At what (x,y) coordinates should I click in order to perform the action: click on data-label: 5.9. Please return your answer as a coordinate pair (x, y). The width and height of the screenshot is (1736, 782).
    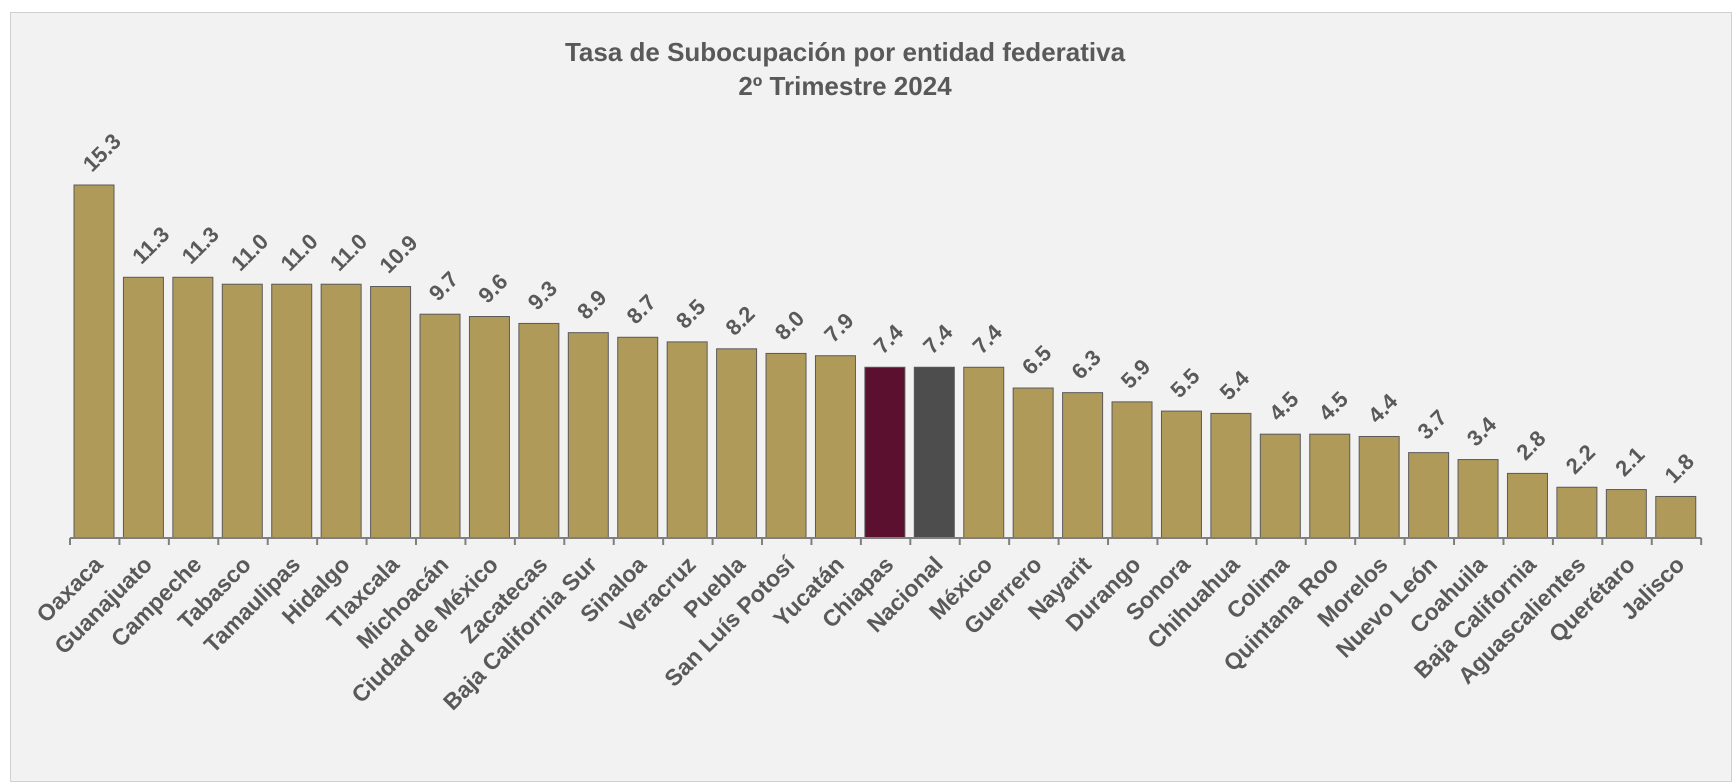
    Looking at the image, I should click on (1135, 373).